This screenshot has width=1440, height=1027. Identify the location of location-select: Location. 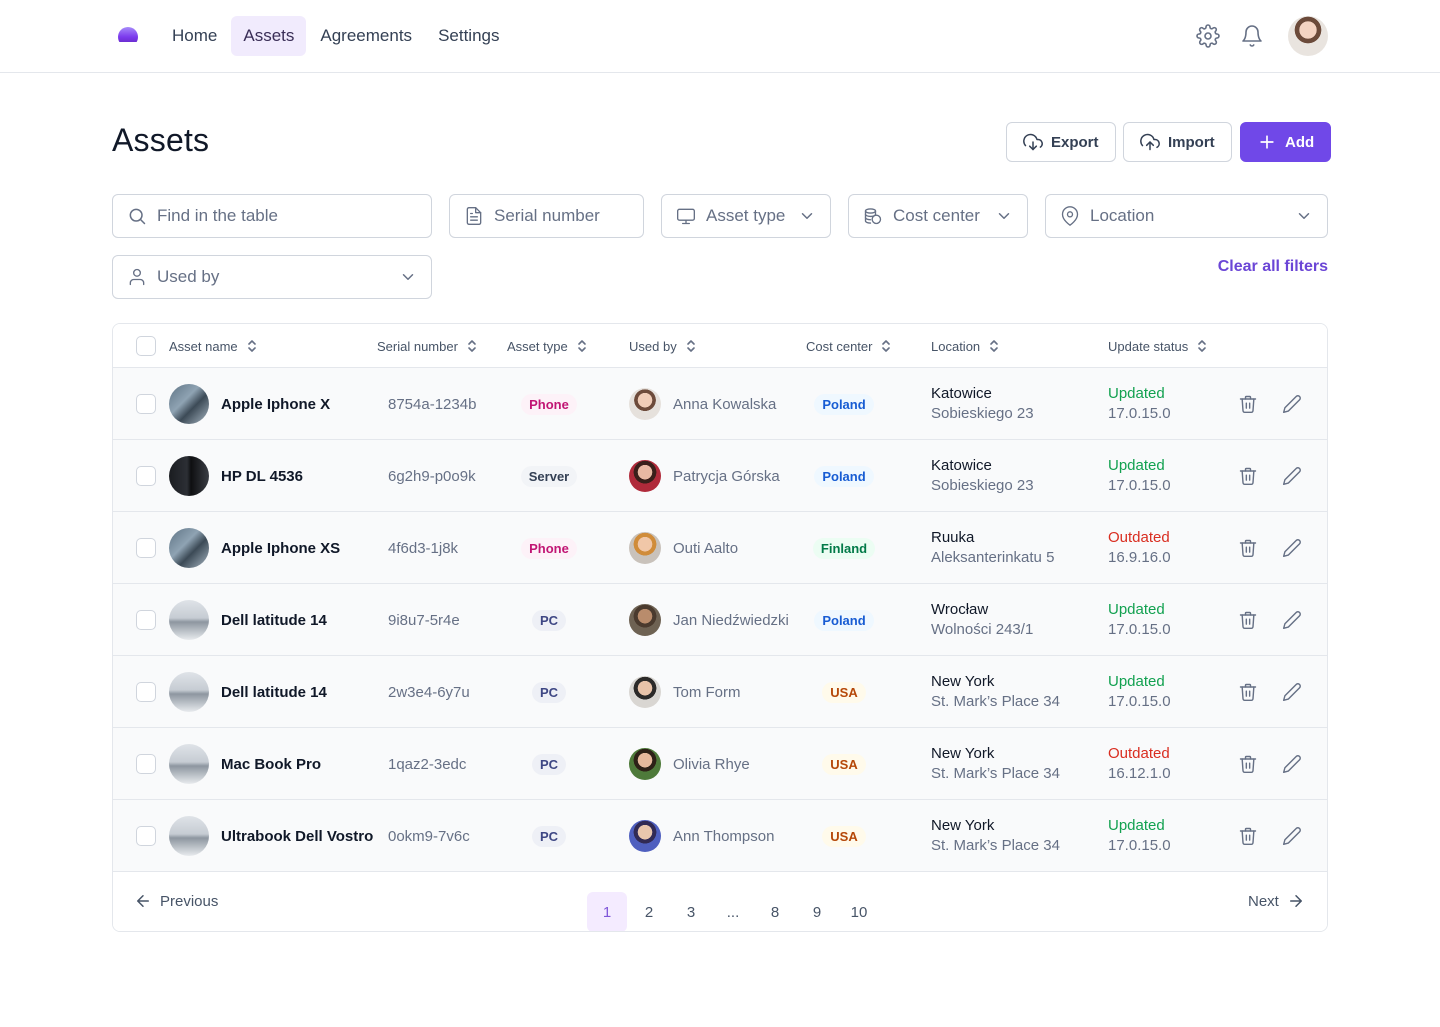
(1186, 216).